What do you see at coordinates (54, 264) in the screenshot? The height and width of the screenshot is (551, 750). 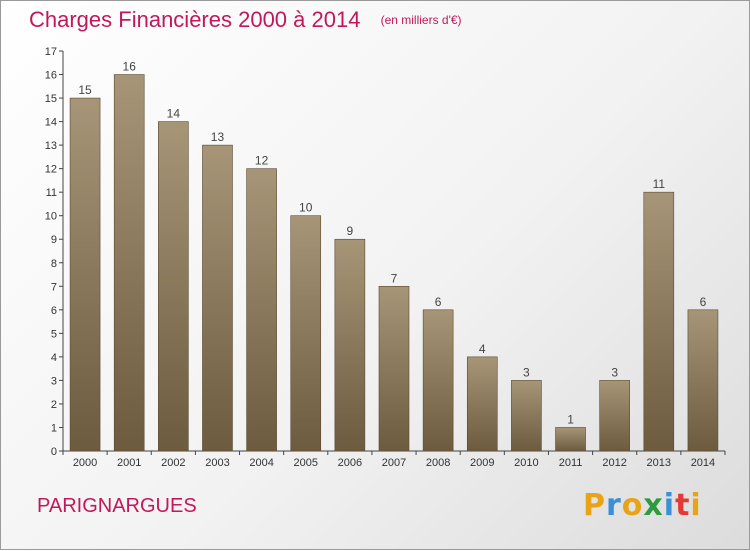 I see `y-tick-label: 8` at bounding box center [54, 264].